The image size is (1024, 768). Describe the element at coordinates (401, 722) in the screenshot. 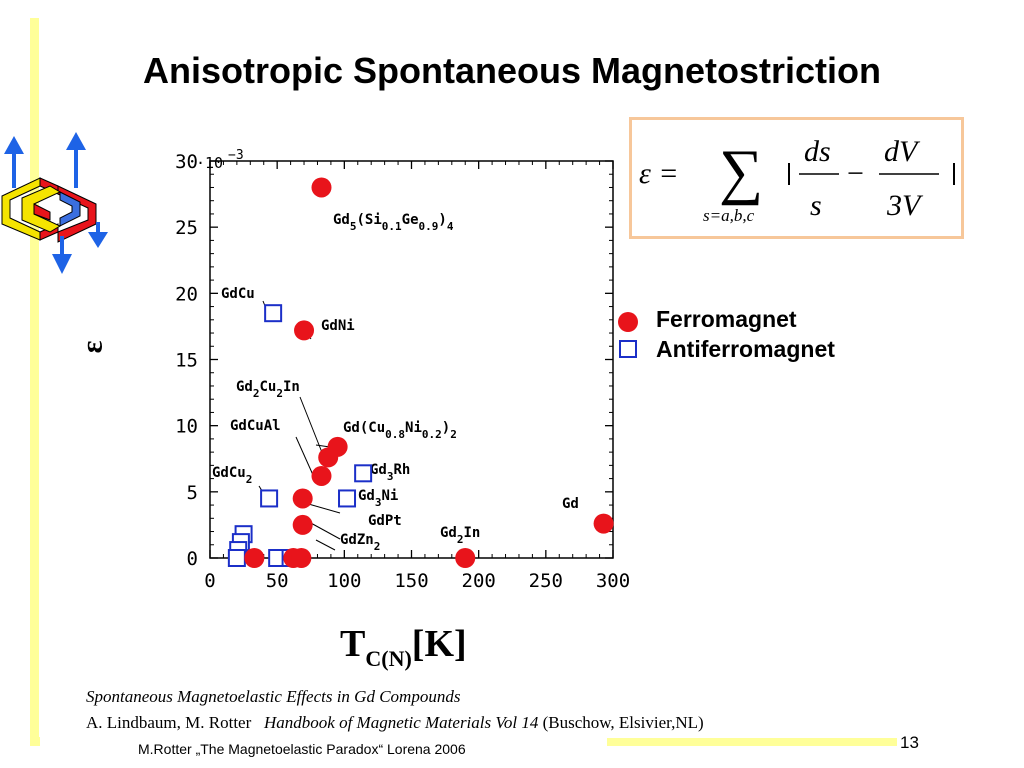

I see `citation-book: Handbook of Magnetic Materials Vol 14` at that location.